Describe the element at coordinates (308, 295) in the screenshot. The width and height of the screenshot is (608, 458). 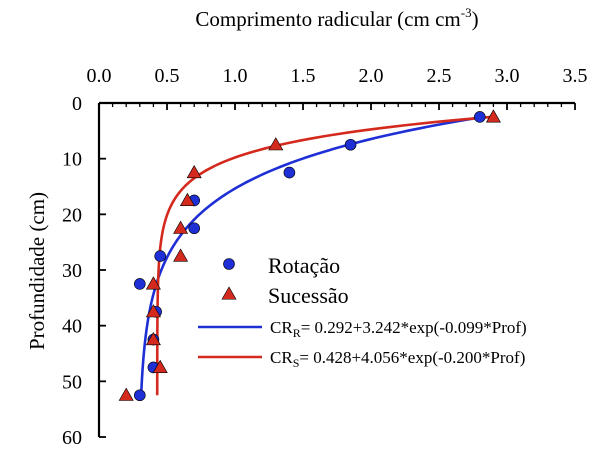
I see `legend-label-sucessao: Sucessão` at that location.